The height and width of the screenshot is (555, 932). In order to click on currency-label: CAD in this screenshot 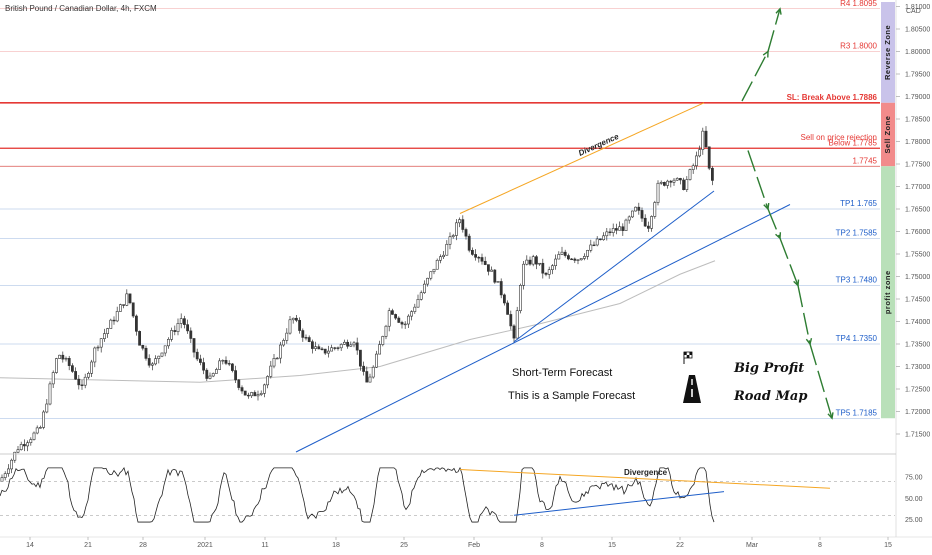, I will do `click(913, 11)`.